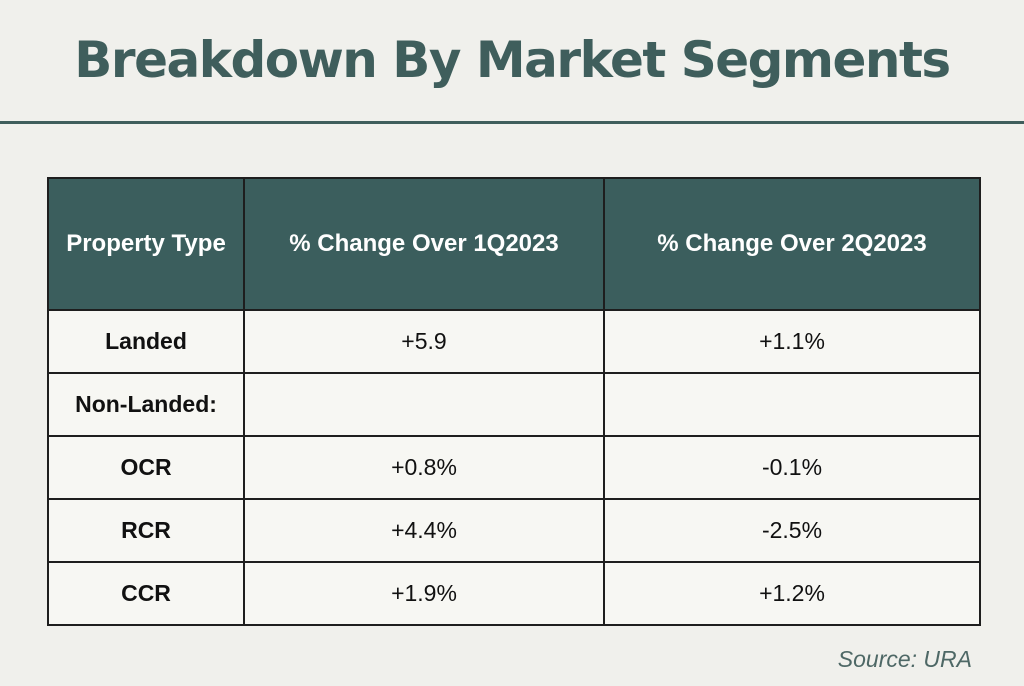  I want to click on table-row: CCR +1.9% +1.2%, so click(514, 593).